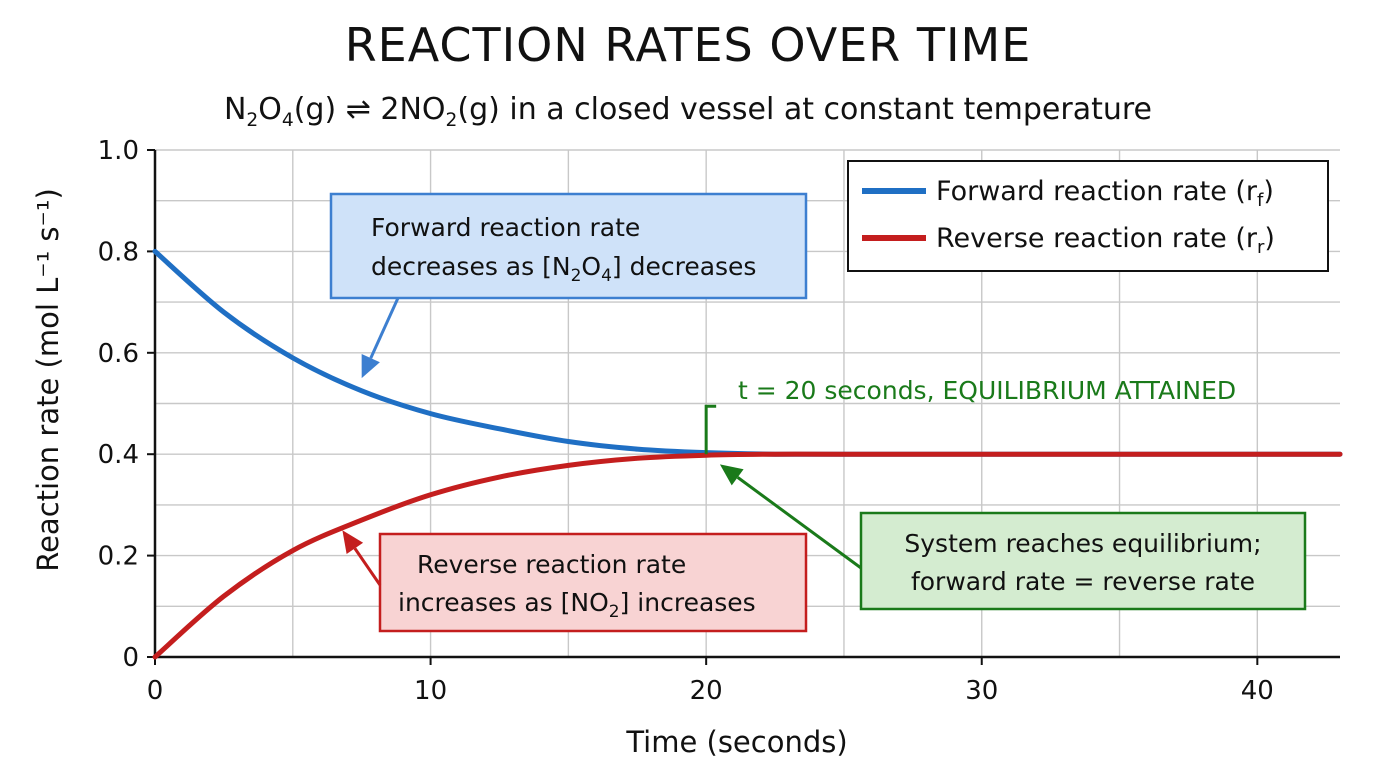 Image resolution: width=1376 pixels, height=768 pixels. Describe the element at coordinates (118, 557) in the screenshot. I see `y-tick-label: 0.2` at that location.